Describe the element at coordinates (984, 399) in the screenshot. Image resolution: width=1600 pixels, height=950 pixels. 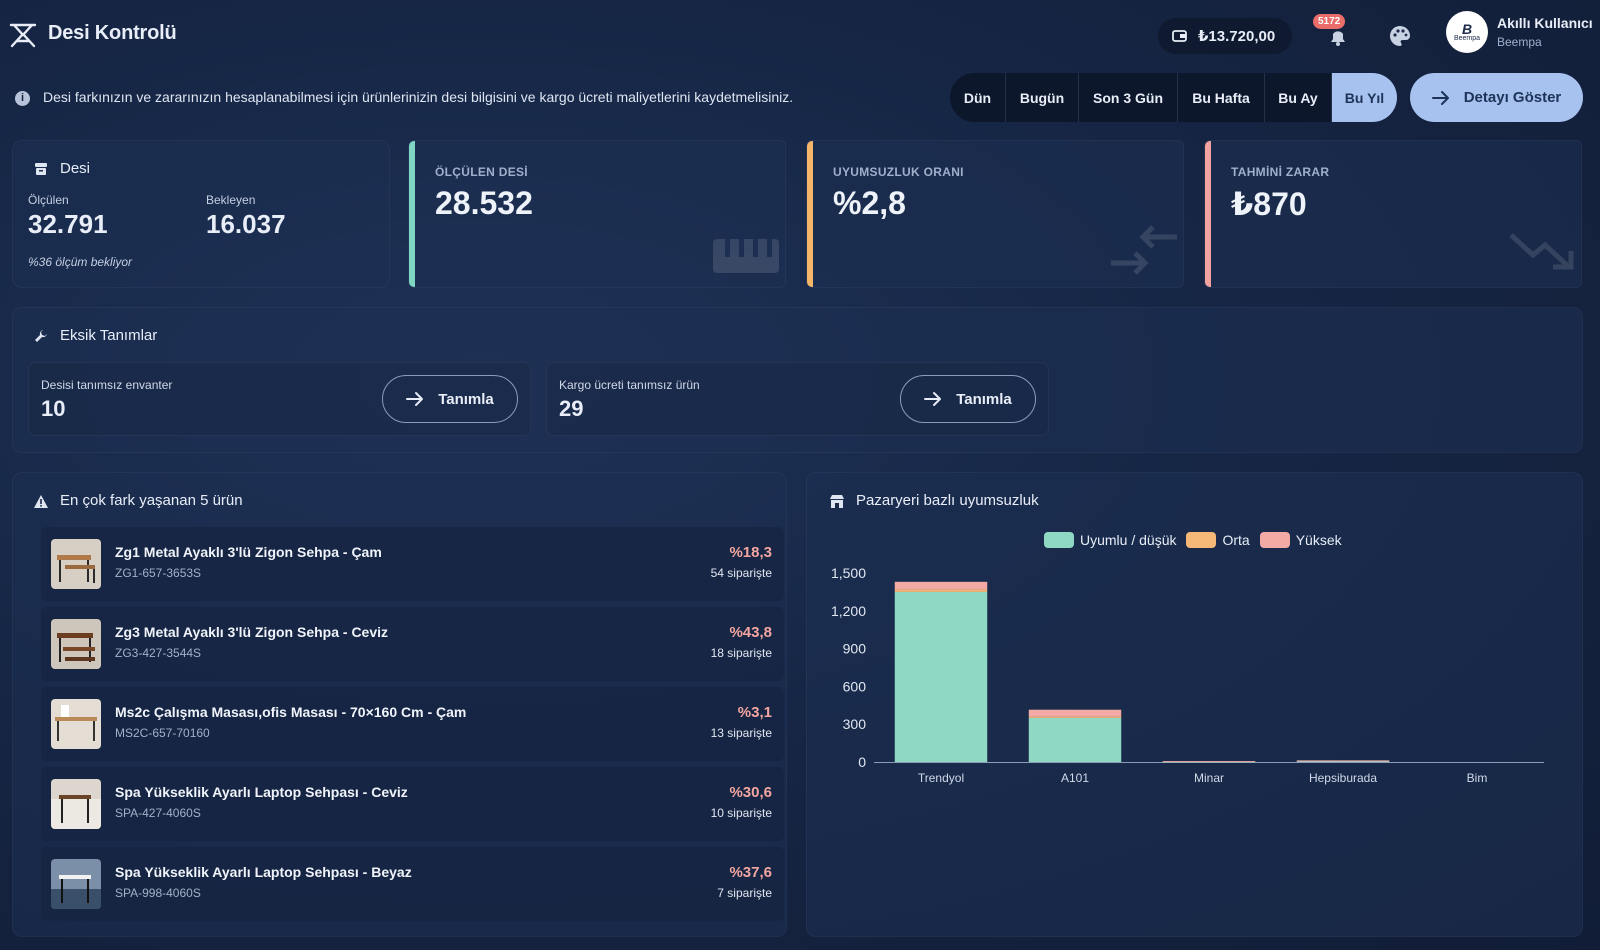
I see `define-shipping-label: Tanımla` at that location.